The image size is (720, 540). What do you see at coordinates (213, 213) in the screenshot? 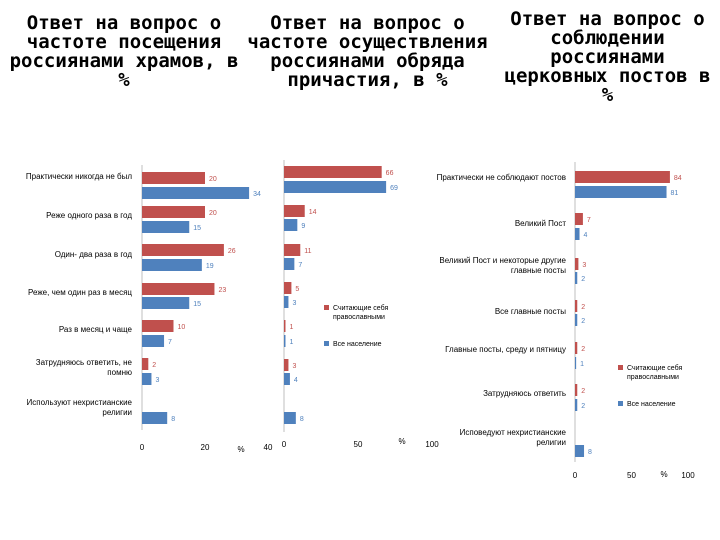
I see `chart1-value-label-s1-2: 20` at bounding box center [213, 213].